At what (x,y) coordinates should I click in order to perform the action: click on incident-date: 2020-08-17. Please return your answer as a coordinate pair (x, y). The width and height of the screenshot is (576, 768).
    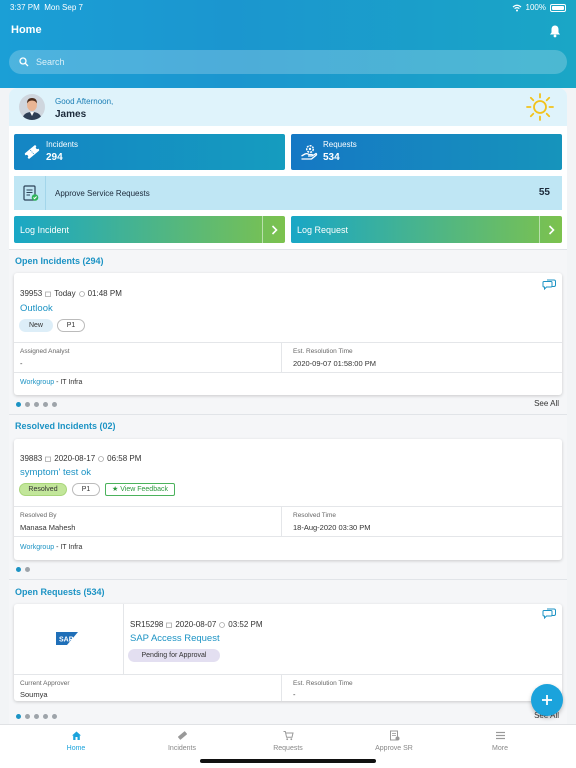
    Looking at the image, I should click on (75, 458).